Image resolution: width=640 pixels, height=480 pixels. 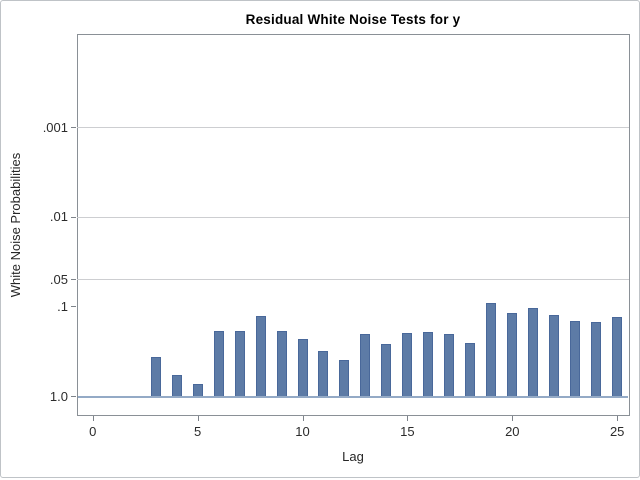 What do you see at coordinates (302, 431) in the screenshot?
I see `x-tick-label-10: 10` at bounding box center [302, 431].